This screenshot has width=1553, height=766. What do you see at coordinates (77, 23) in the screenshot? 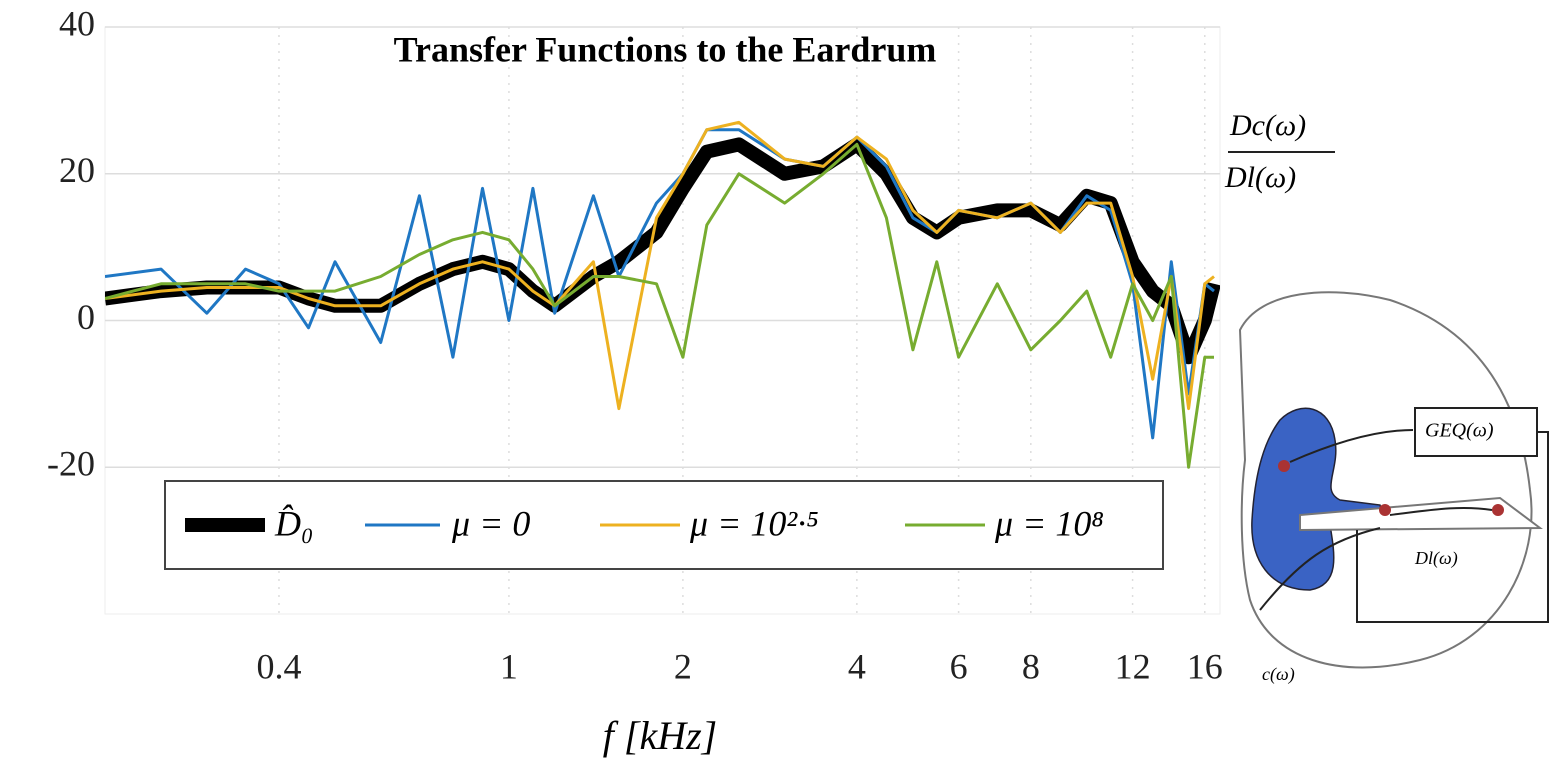
I see `y-tick-label: 40` at bounding box center [77, 23].